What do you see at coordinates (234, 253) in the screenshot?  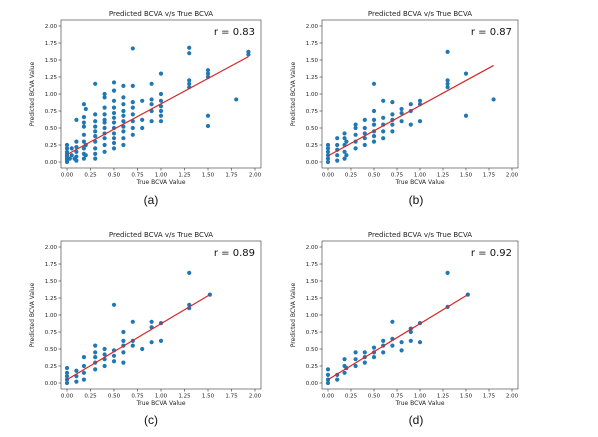 I see `correlation-annotation: r = 0.89` at bounding box center [234, 253].